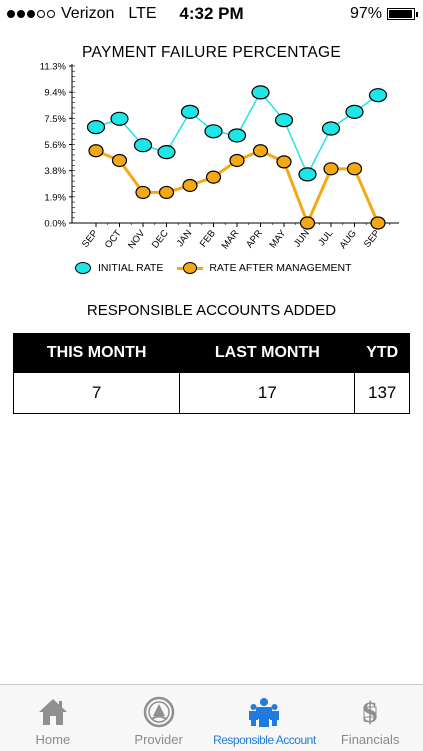 The image size is (423, 751). Describe the element at coordinates (158, 739) in the screenshot. I see `tab-label: Provider` at that location.